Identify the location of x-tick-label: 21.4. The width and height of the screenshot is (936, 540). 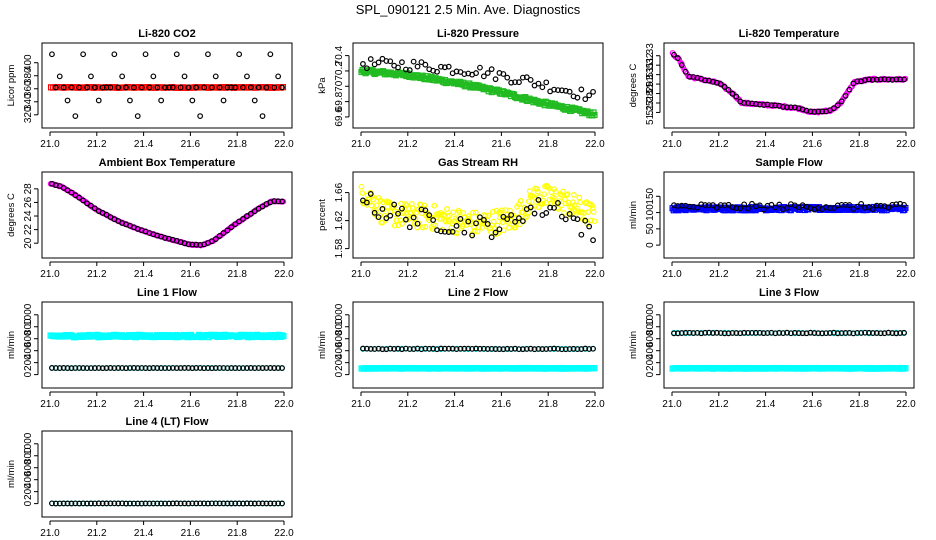
(144, 144).